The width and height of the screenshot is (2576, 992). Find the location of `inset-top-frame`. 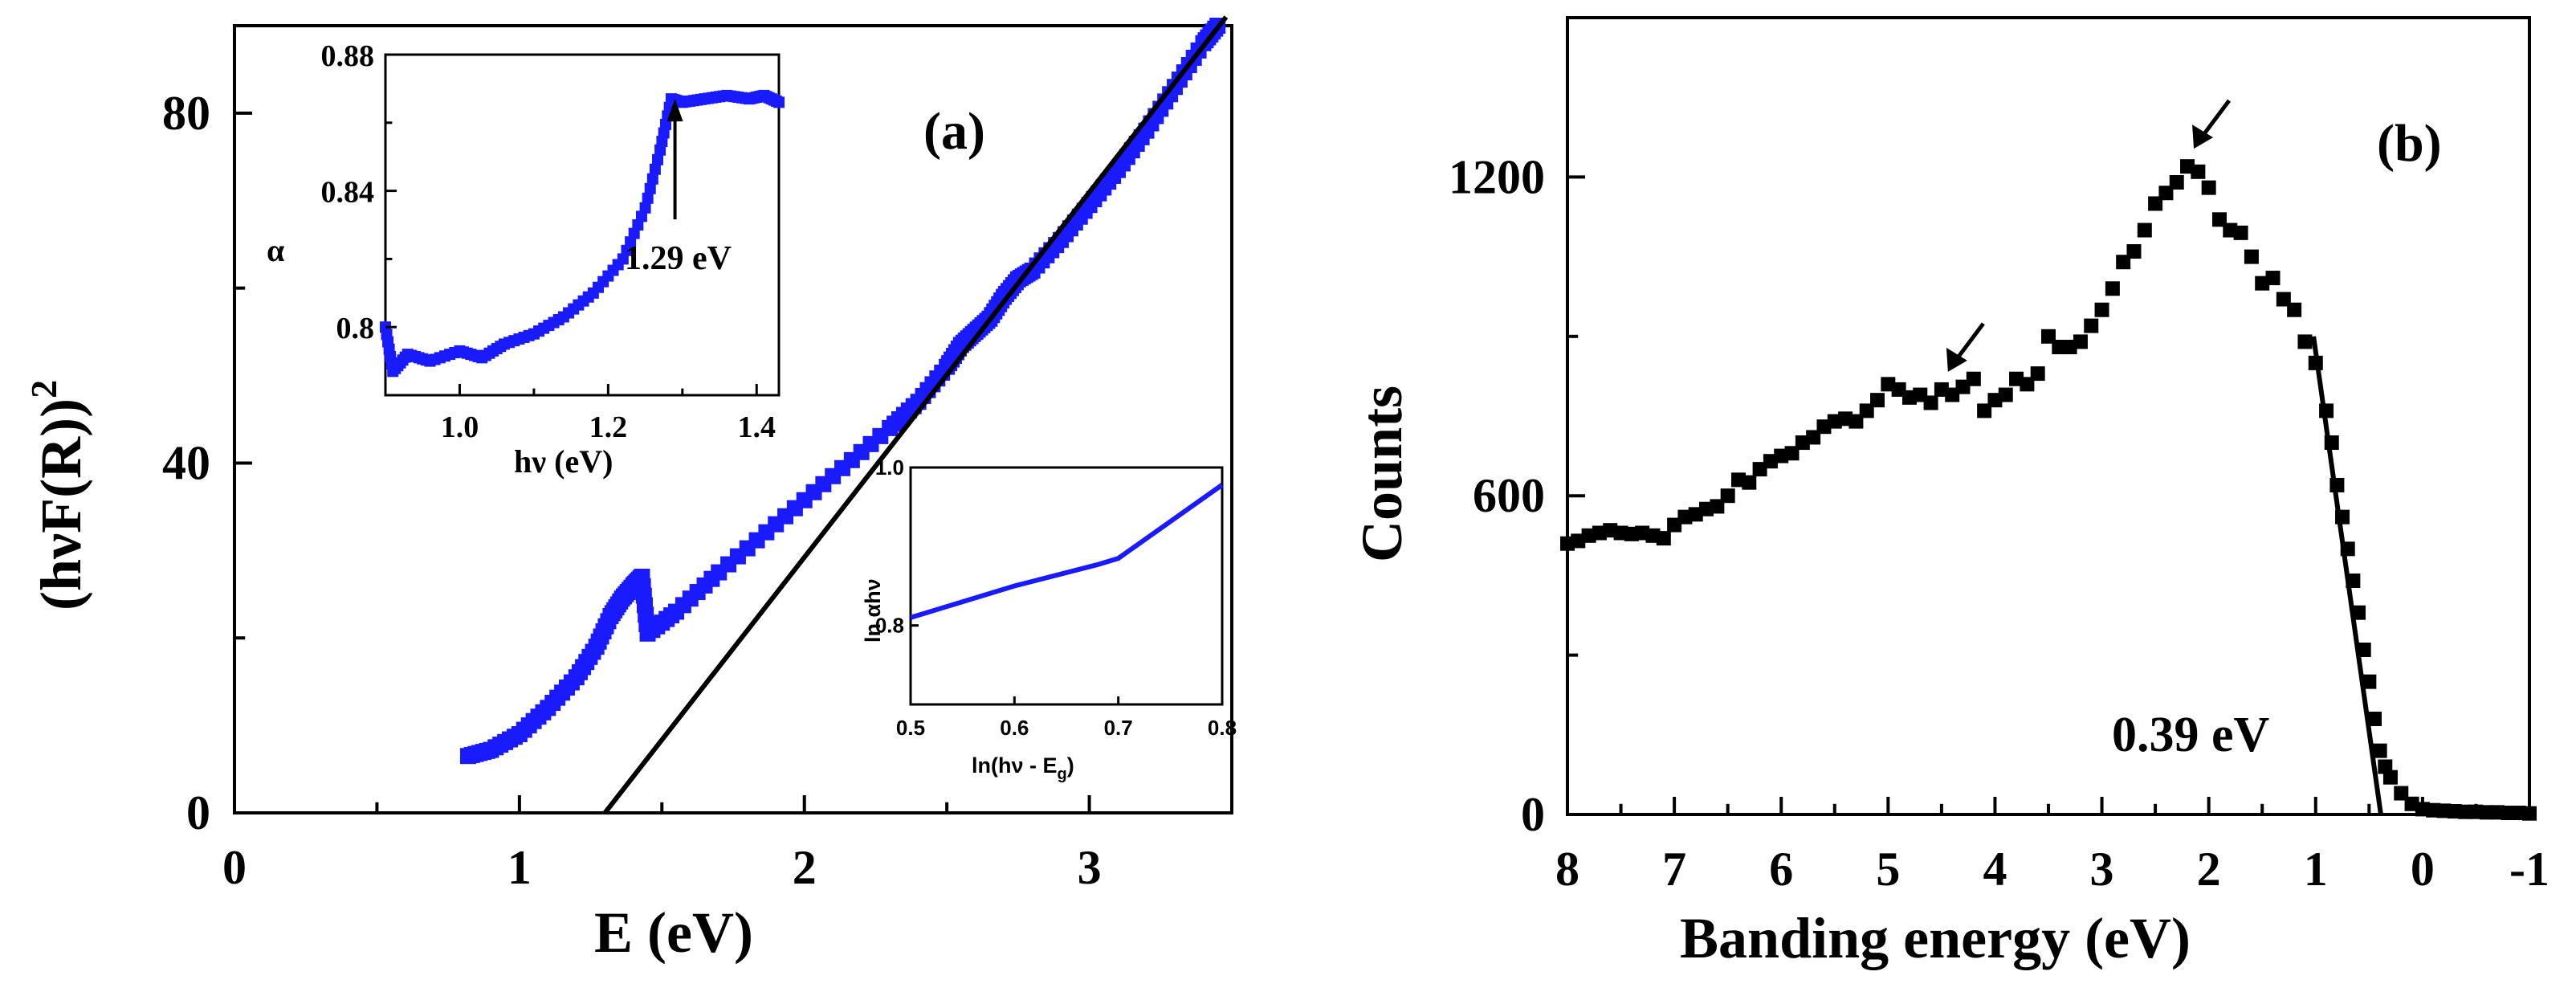

inset-top-frame is located at coordinates (582, 225).